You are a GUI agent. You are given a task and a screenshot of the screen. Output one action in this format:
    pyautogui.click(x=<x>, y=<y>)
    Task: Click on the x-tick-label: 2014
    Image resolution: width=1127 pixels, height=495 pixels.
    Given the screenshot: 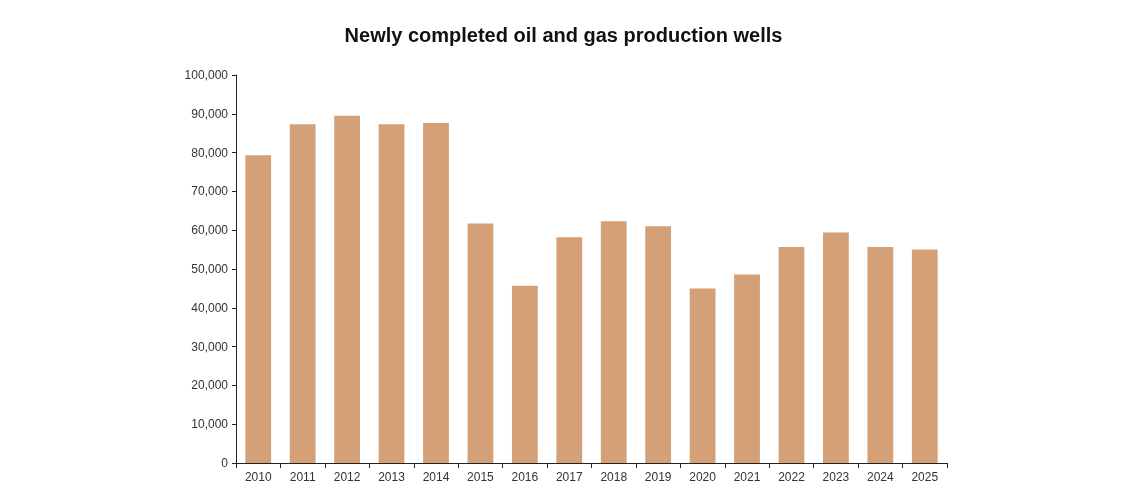 What is the action you would take?
    pyautogui.click(x=436, y=477)
    